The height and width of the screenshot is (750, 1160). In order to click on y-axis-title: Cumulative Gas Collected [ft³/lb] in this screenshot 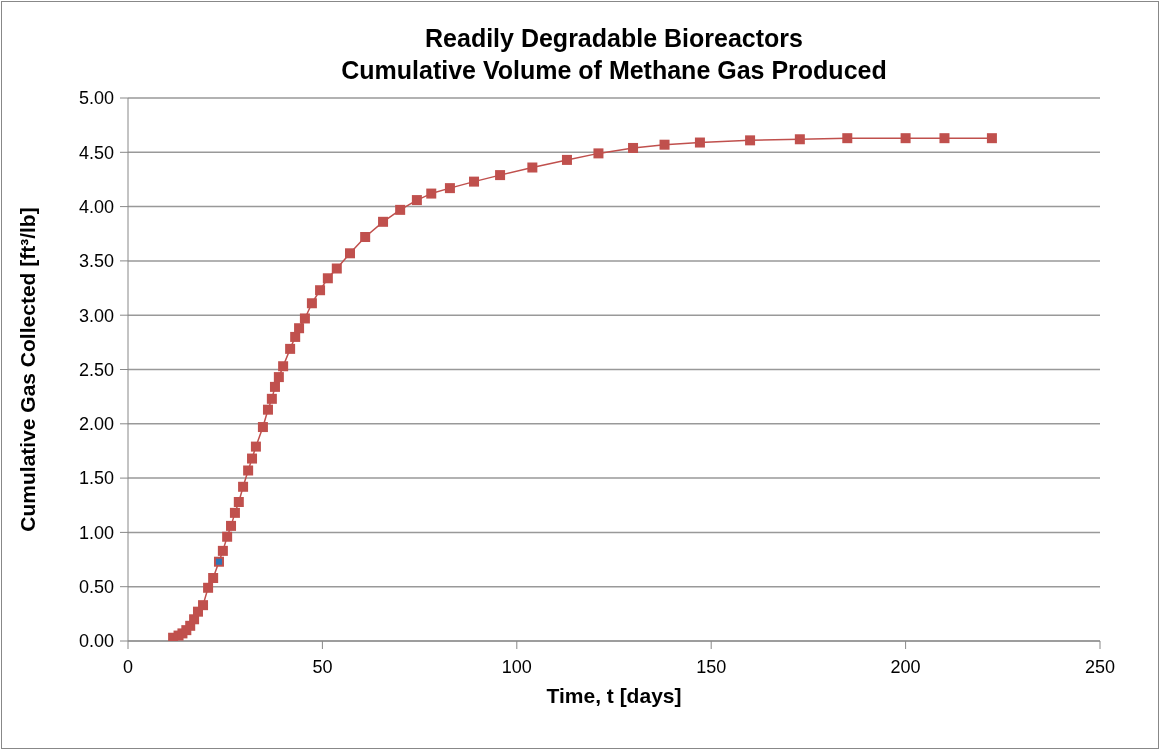, I will do `click(28, 369)`.